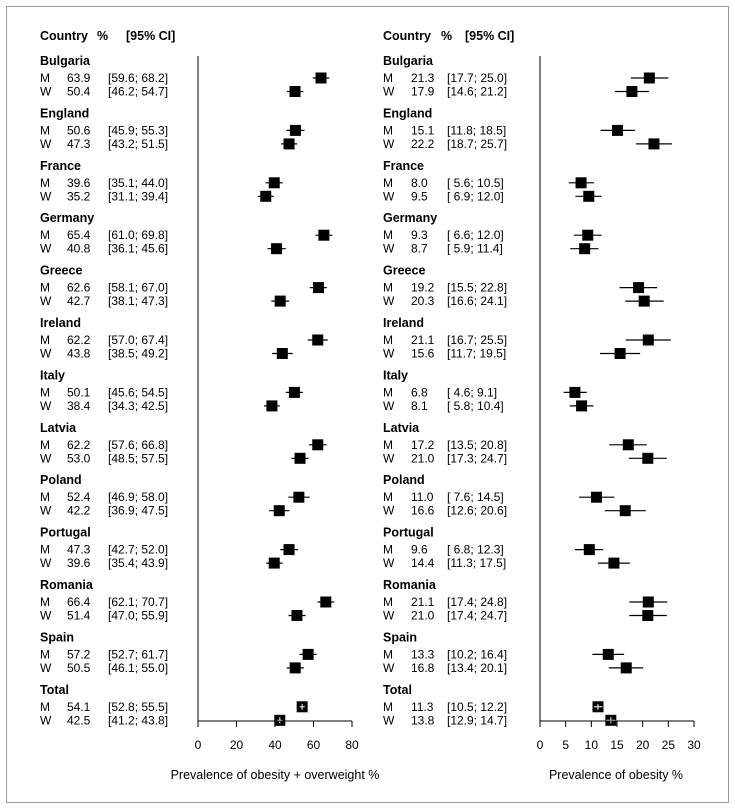 The image size is (735, 811). What do you see at coordinates (60, 323) in the screenshot?
I see `country-label: Ireland` at bounding box center [60, 323].